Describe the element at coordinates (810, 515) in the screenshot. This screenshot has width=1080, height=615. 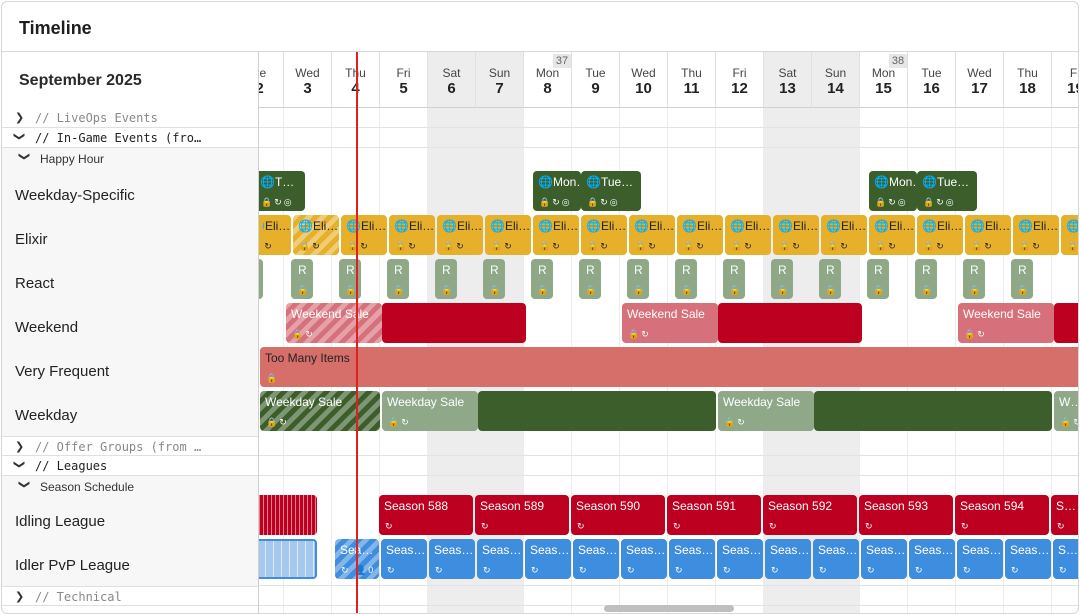
I see `event-season: Season 592 ↻` at that location.